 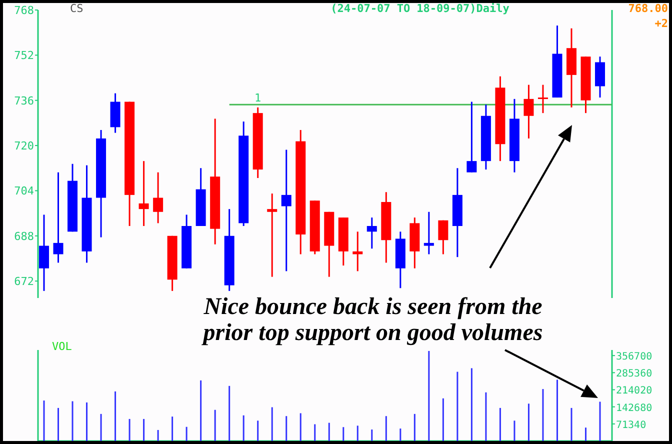 I want to click on y-tick-label: 356700, so click(x=634, y=357).